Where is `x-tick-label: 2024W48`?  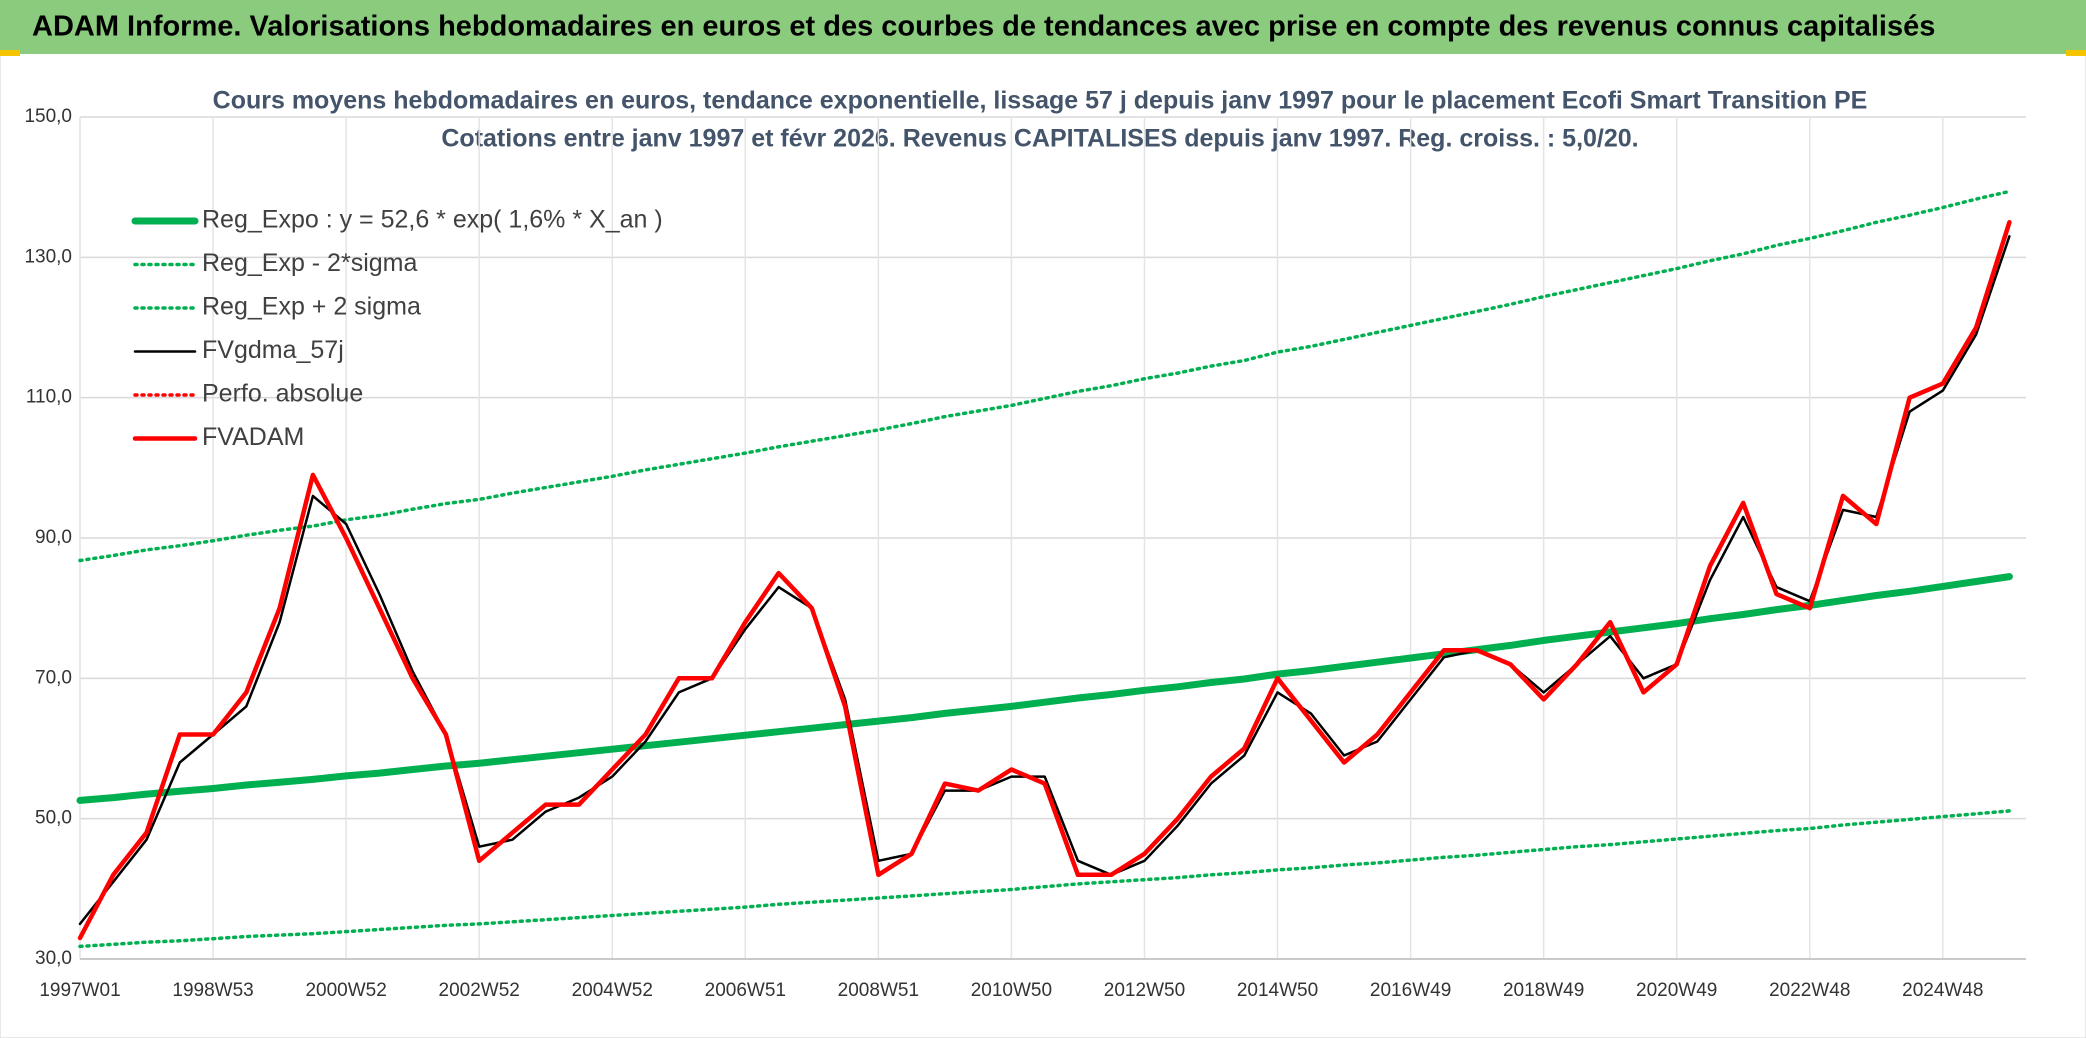 x-tick-label: 2024W48 is located at coordinates (1942, 990).